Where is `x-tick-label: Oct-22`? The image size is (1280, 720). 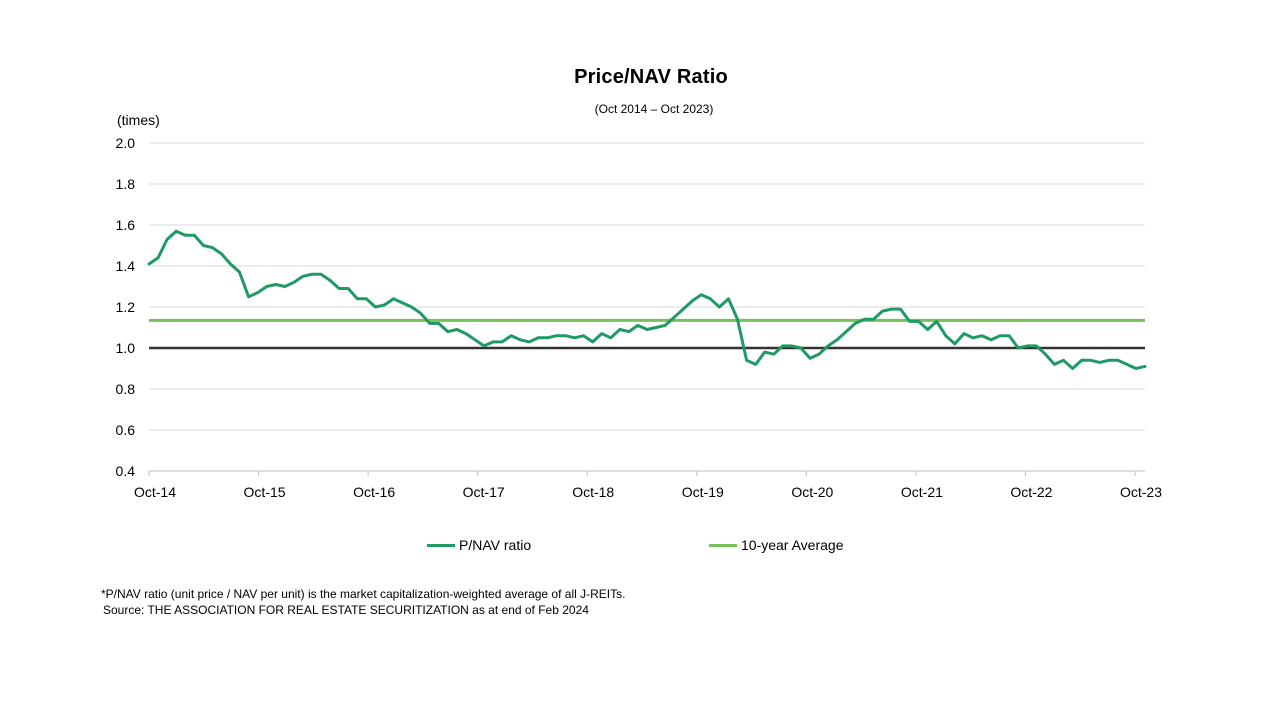
x-tick-label: Oct-22 is located at coordinates (1031, 492).